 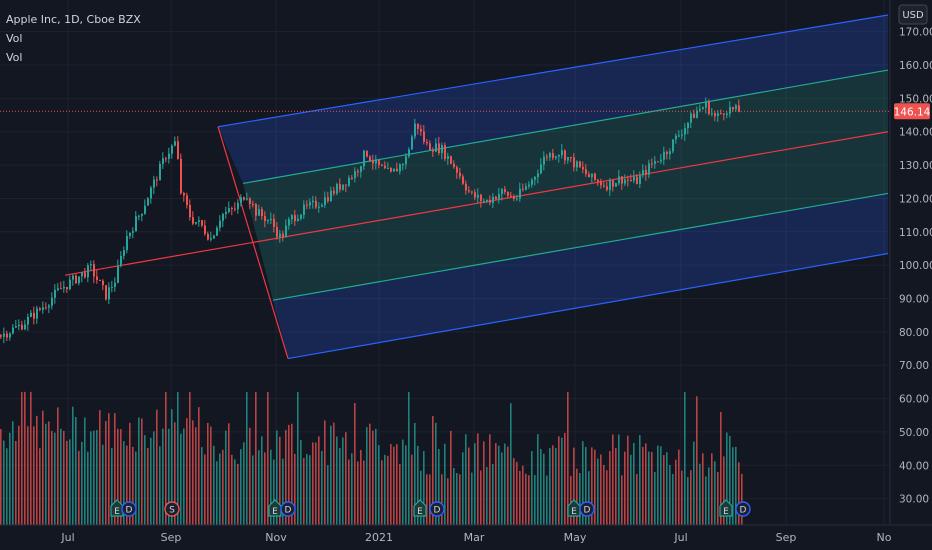 What do you see at coordinates (915, 33) in the screenshot?
I see `y-tick-label: 170.00` at bounding box center [915, 33].